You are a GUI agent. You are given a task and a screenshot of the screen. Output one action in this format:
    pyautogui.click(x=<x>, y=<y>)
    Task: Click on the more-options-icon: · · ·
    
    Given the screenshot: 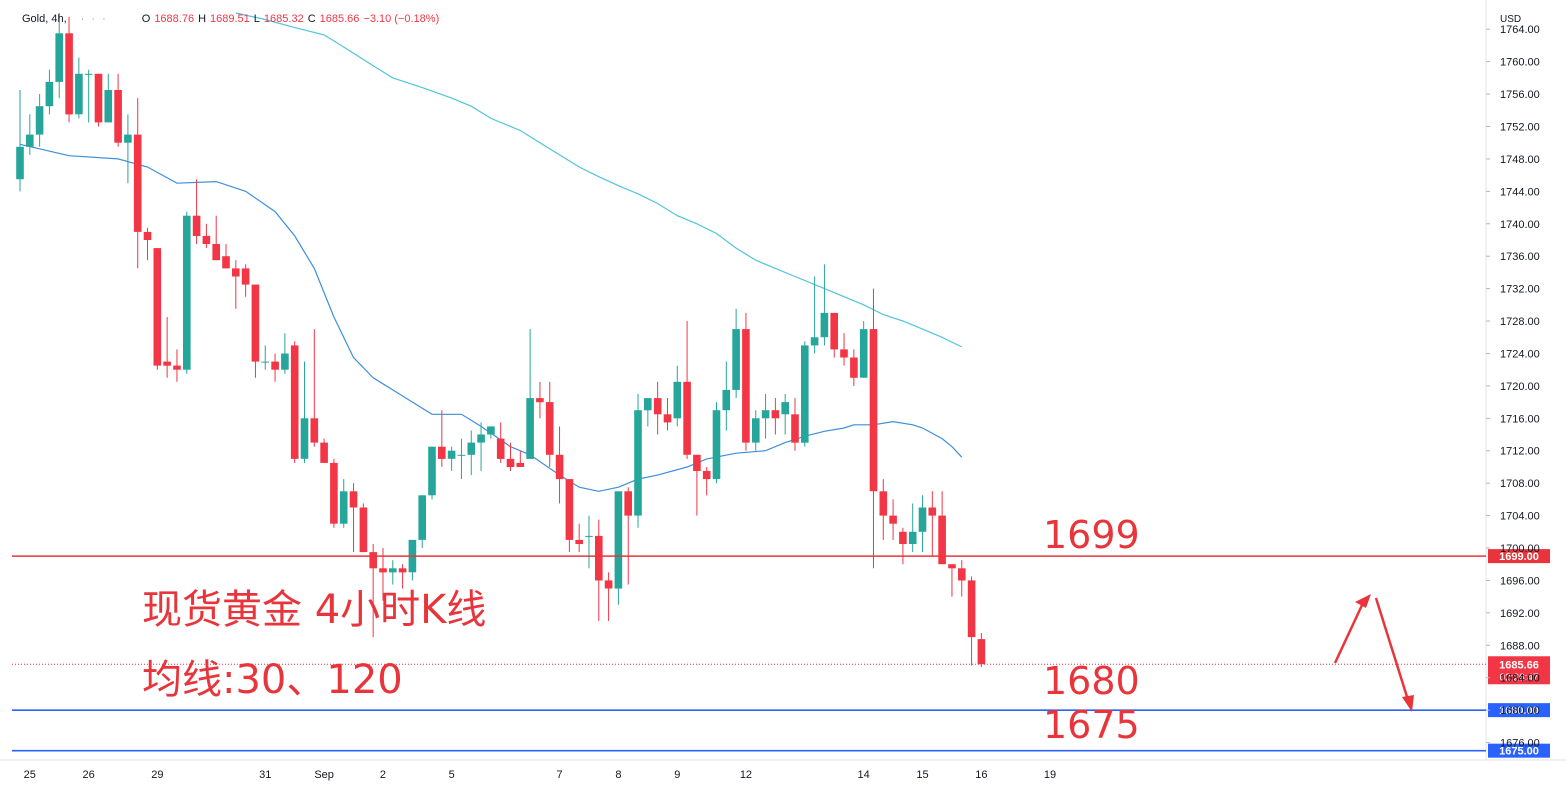 What is the action you would take?
    pyautogui.click(x=94, y=19)
    